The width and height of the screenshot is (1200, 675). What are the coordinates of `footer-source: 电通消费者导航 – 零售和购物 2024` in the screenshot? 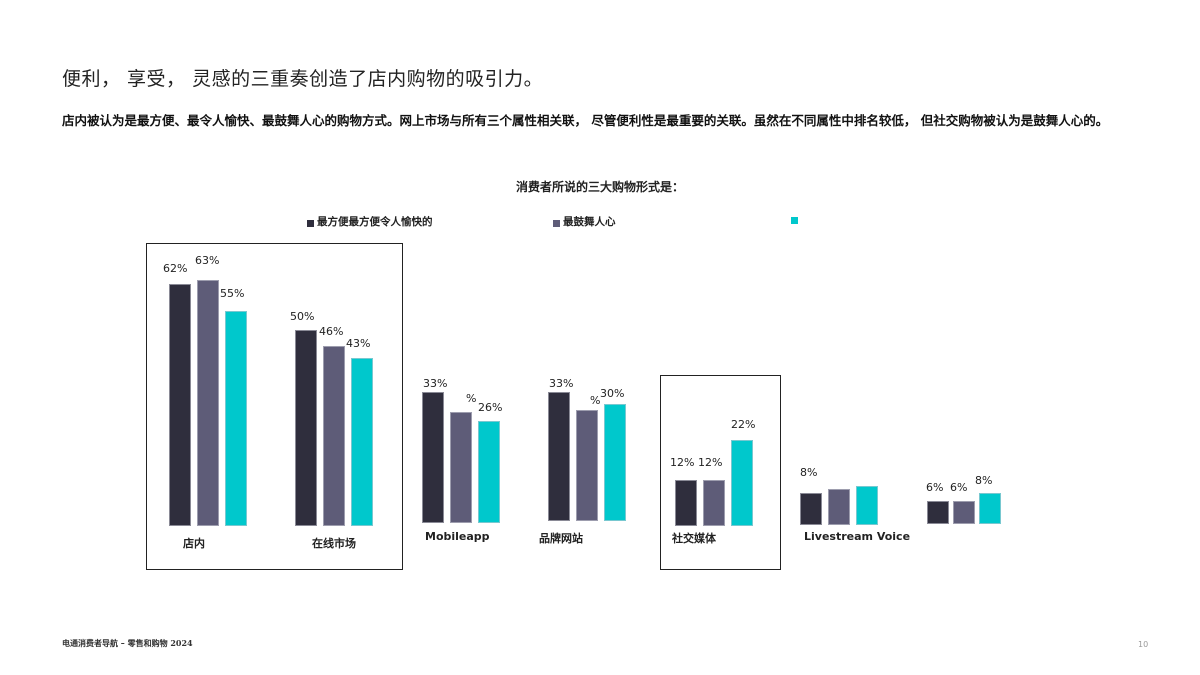 It's located at (127, 643).